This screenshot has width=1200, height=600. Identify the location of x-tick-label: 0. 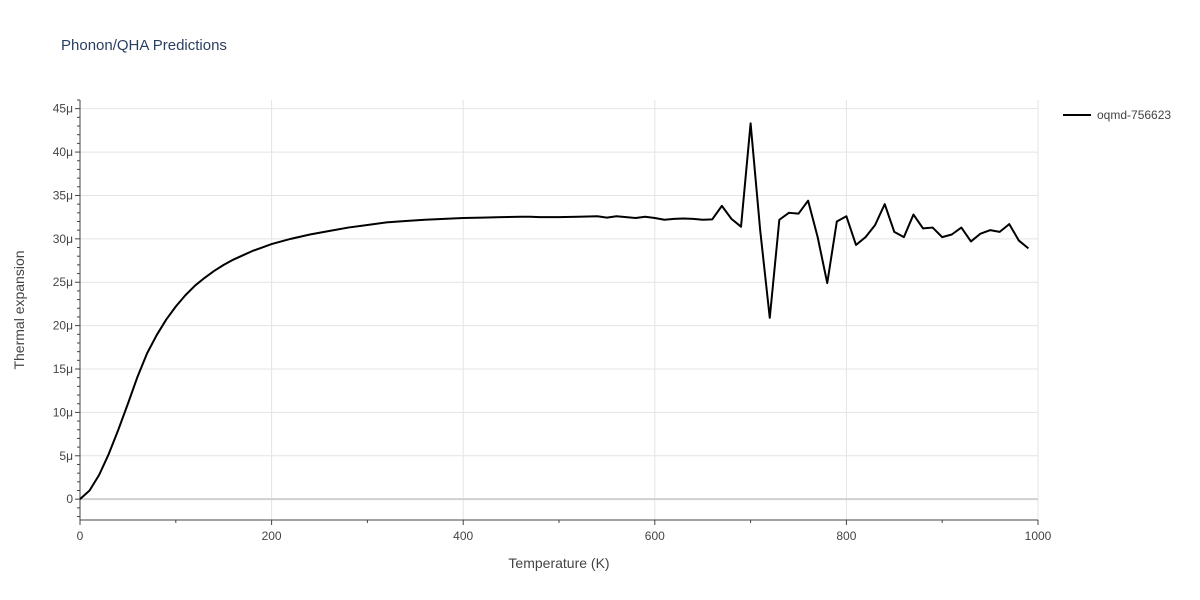
(80, 536).